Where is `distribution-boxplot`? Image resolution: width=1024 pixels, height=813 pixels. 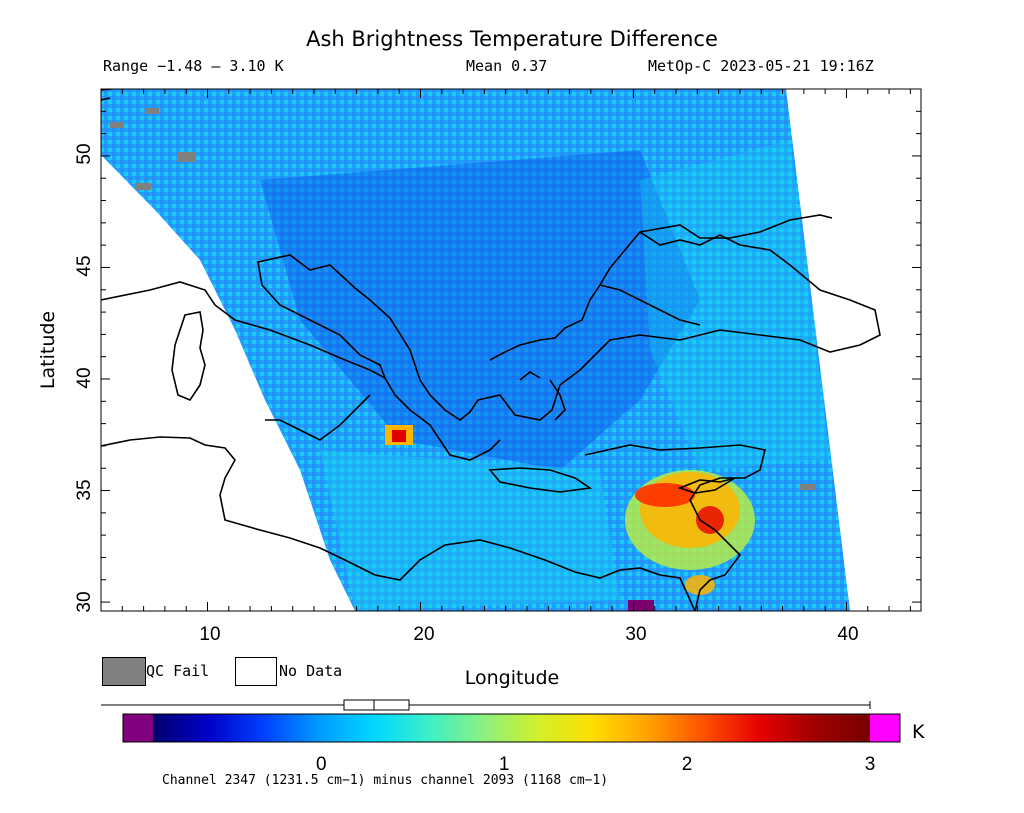
distribution-boxplot is located at coordinates (486, 705).